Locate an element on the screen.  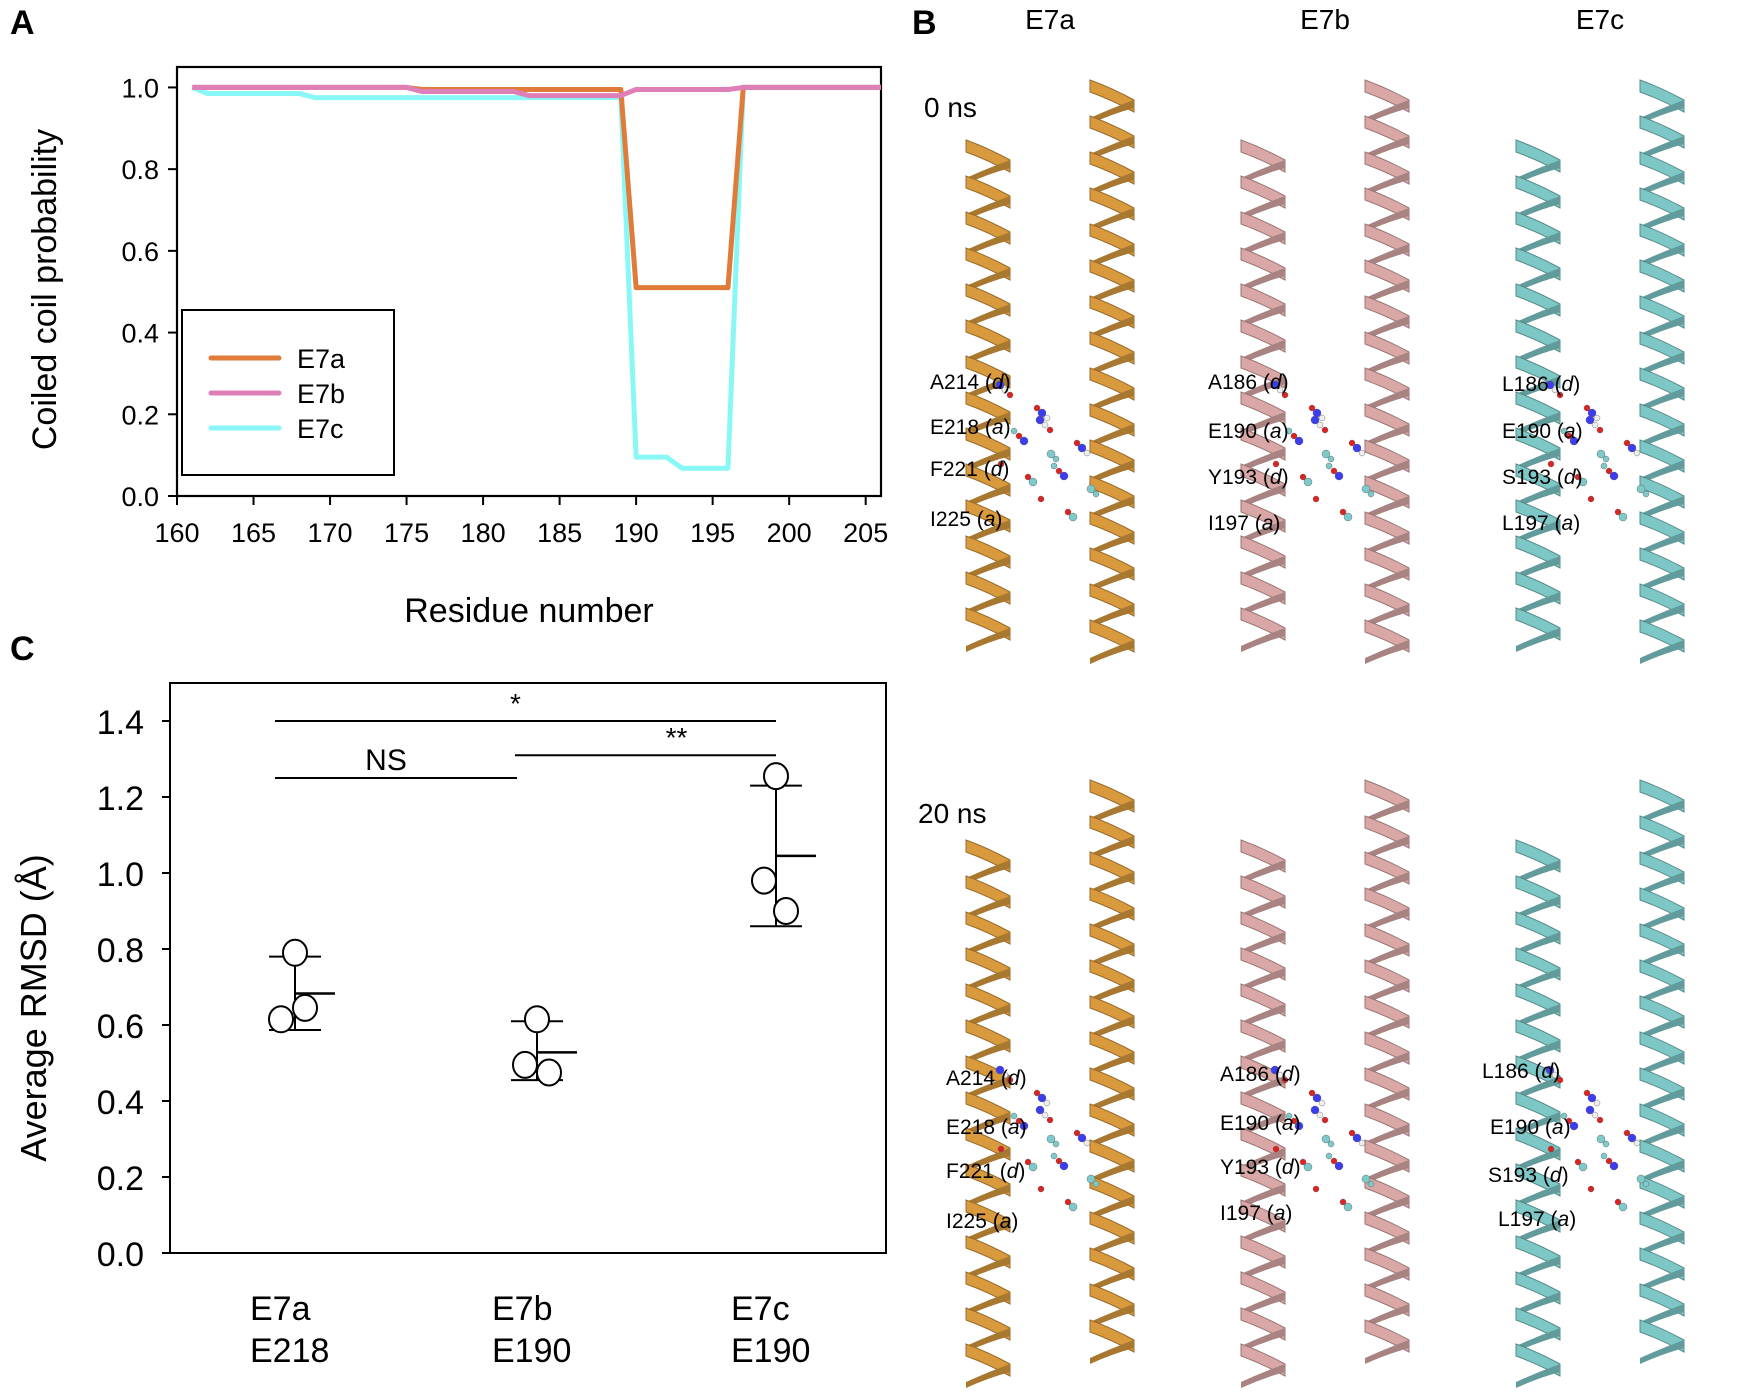
x-category-label: E7c is located at coordinates (760, 1309).